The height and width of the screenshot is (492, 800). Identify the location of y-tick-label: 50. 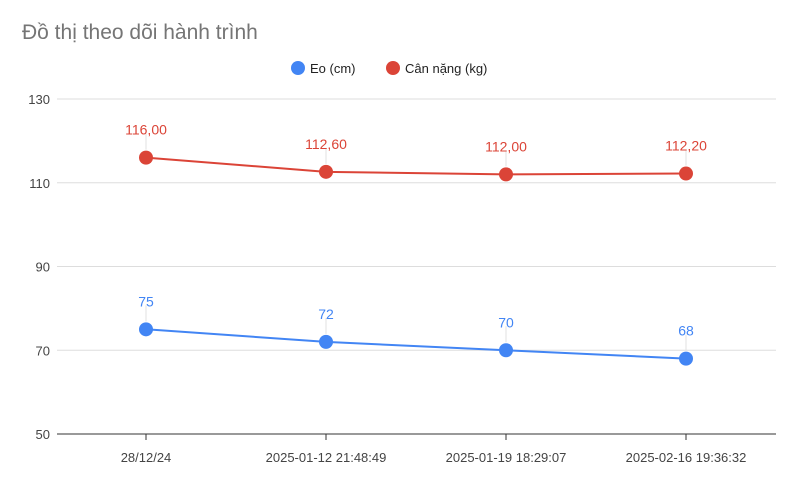
(43, 434).